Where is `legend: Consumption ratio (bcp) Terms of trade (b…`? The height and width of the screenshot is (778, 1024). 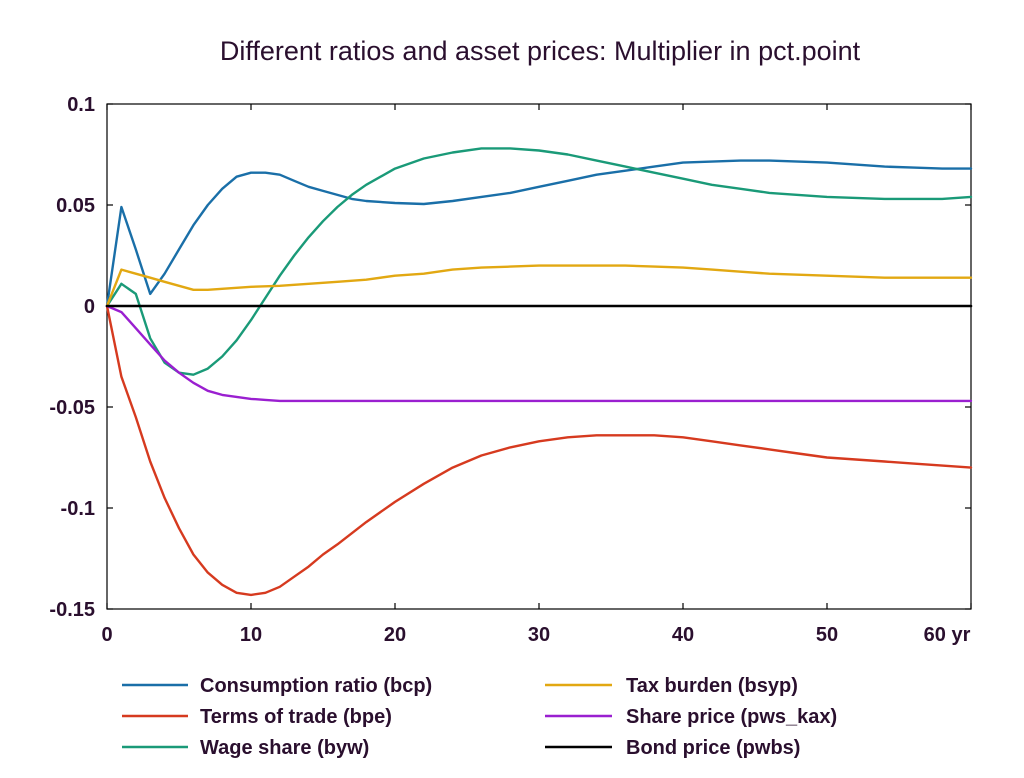
legend: Consumption ratio (bcp) Terms of trade (b… is located at coordinates (479, 717).